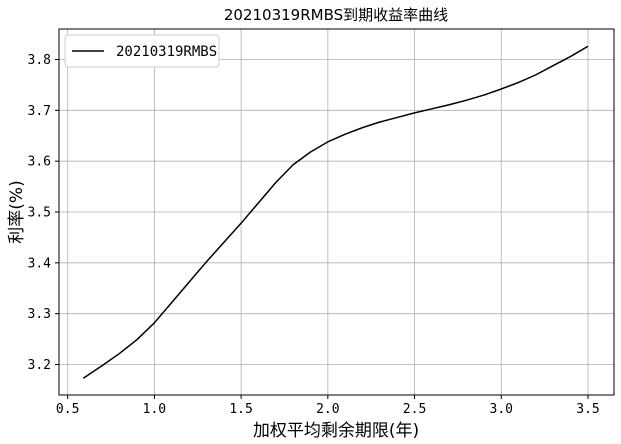 The width and height of the screenshot is (621, 444). Describe the element at coordinates (166, 52) in the screenshot. I see `legend-label: 20210319RMBS` at that location.